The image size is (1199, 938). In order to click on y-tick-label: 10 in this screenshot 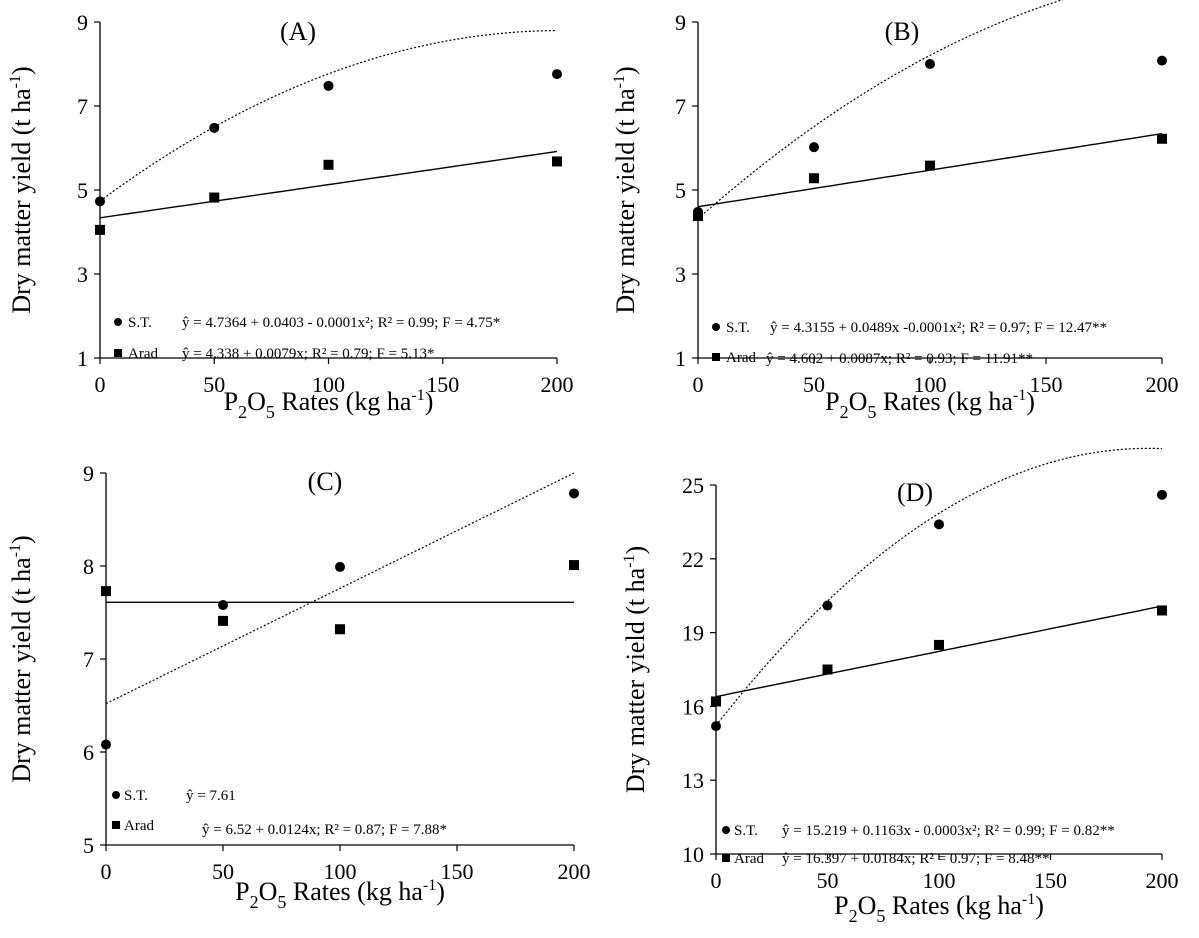, I will do `click(693, 854)`.